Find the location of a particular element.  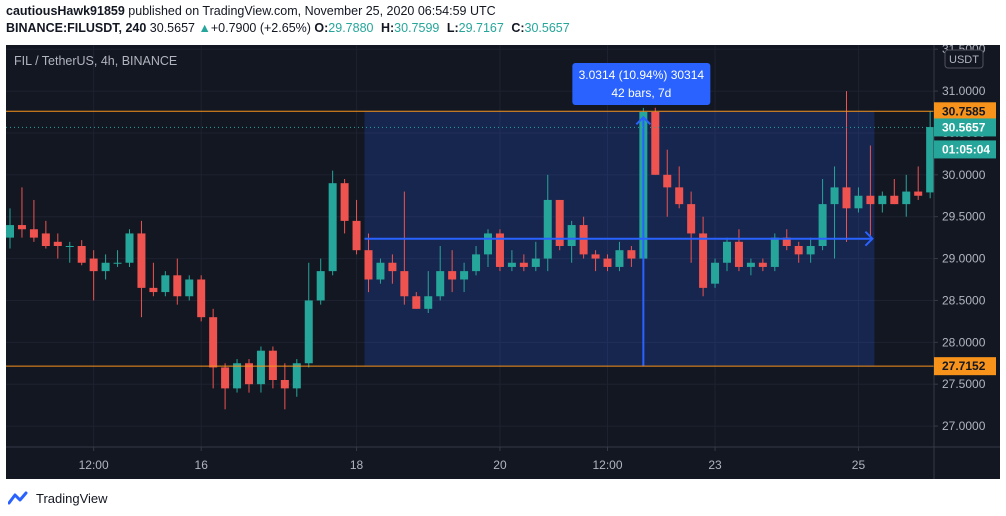

tradingview-brand: TradingView is located at coordinates (58, 498).